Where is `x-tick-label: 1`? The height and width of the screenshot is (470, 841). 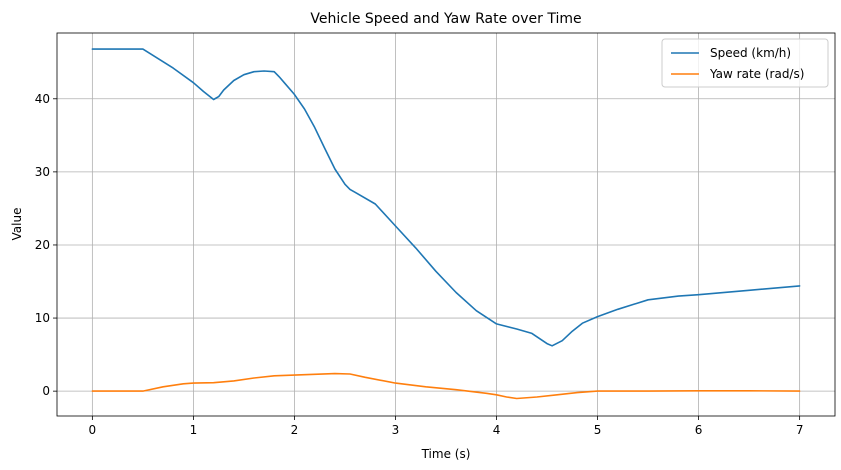 x-tick-label: 1 is located at coordinates (194, 430).